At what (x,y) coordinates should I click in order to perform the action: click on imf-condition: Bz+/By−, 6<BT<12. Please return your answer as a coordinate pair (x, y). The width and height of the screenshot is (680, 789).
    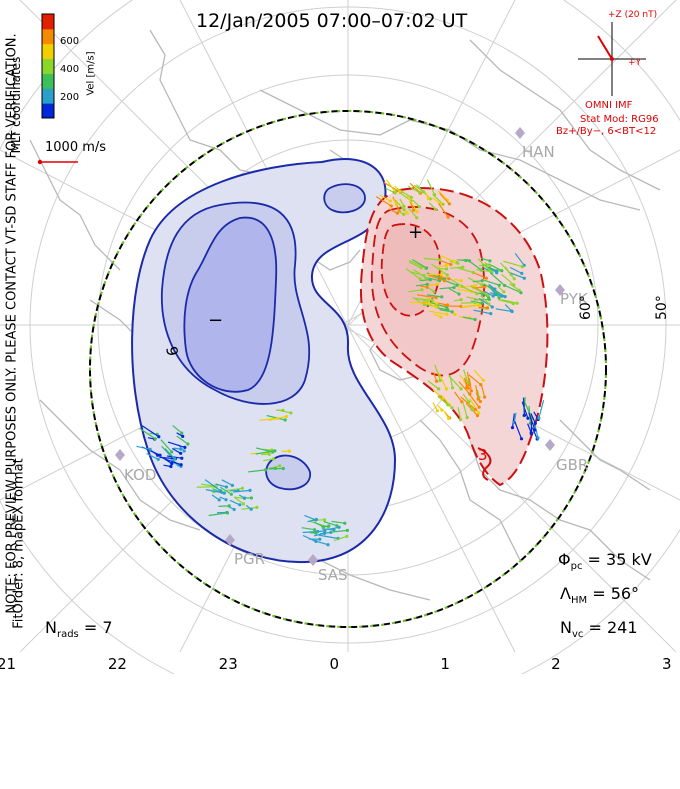
    Looking at the image, I should click on (606, 131).